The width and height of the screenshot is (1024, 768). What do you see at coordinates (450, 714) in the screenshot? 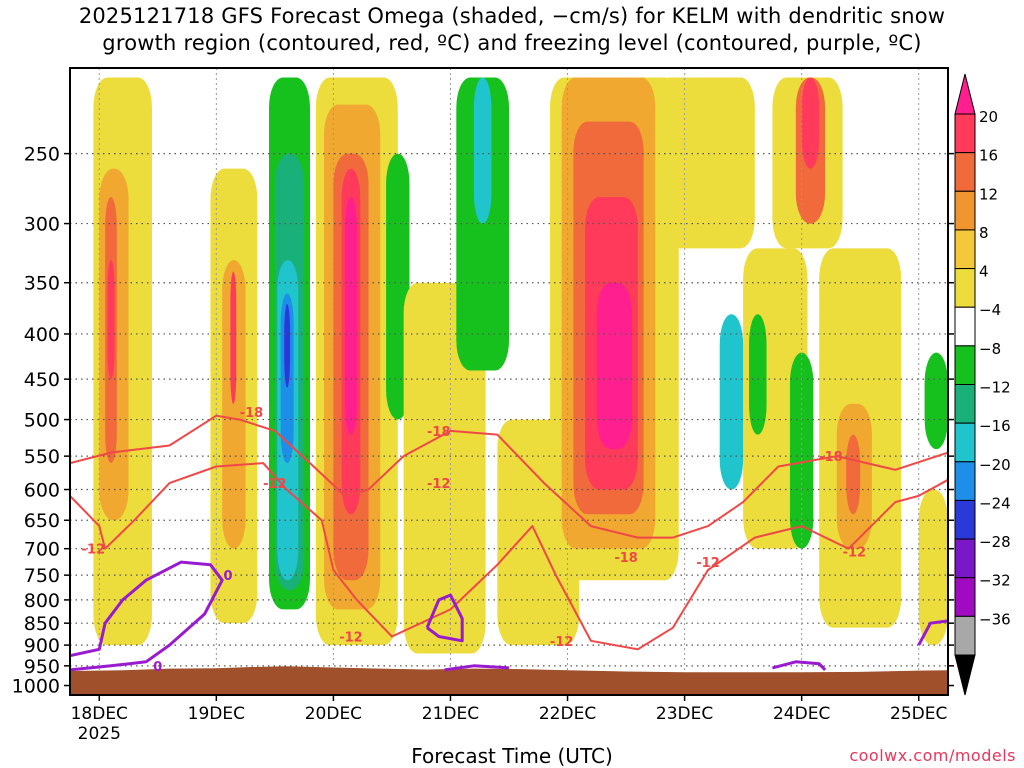
I see `x-tick-label: 21DEC` at bounding box center [450, 714].